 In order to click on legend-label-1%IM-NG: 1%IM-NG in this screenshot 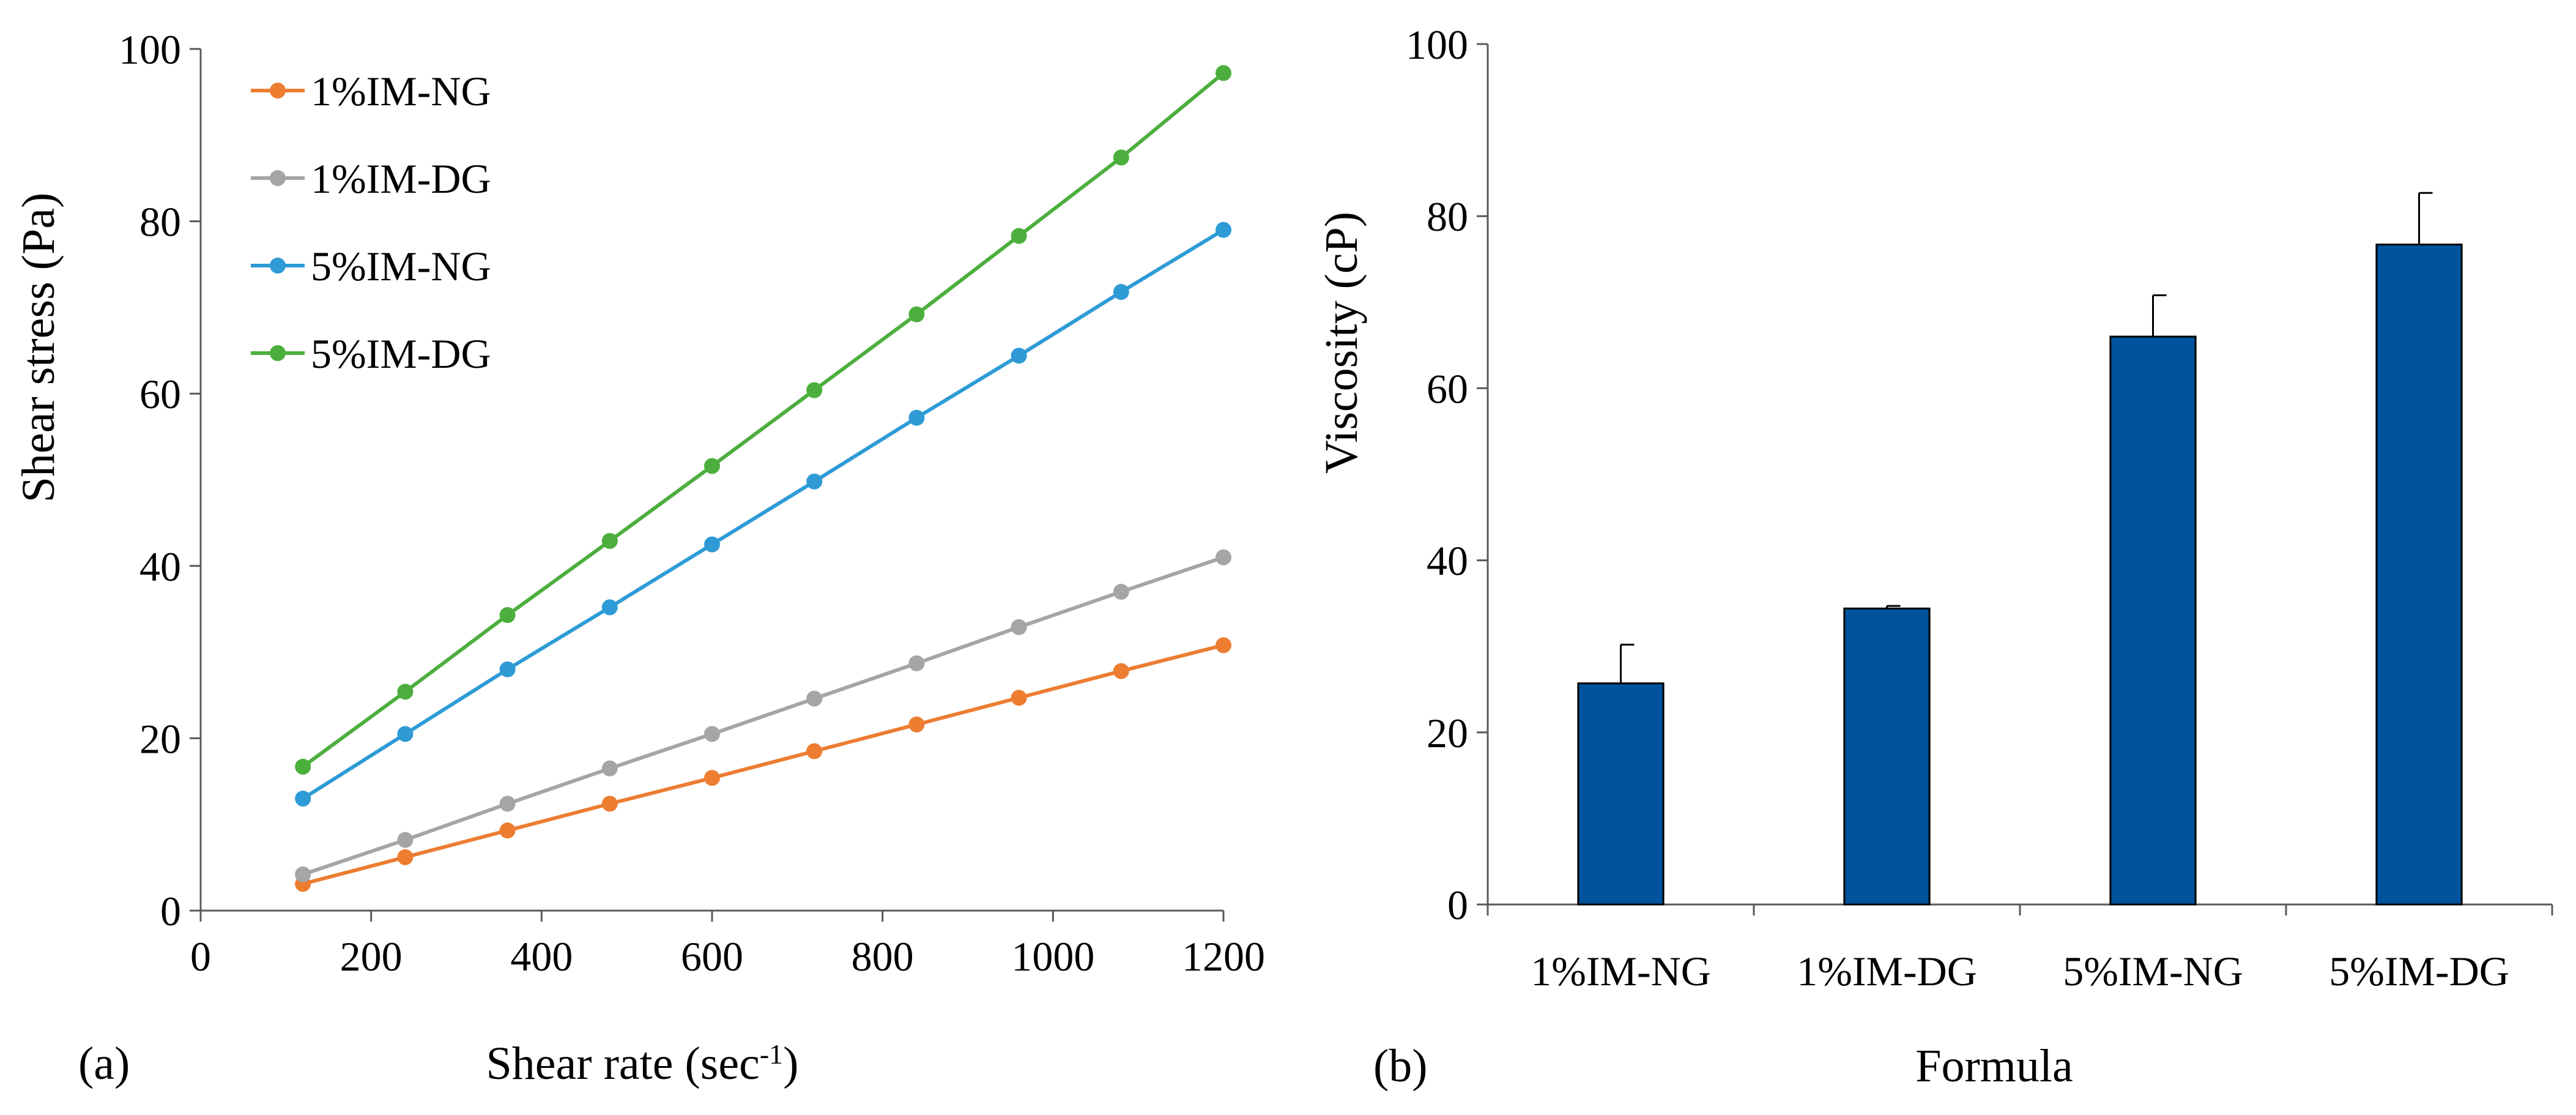, I will do `click(401, 91)`.